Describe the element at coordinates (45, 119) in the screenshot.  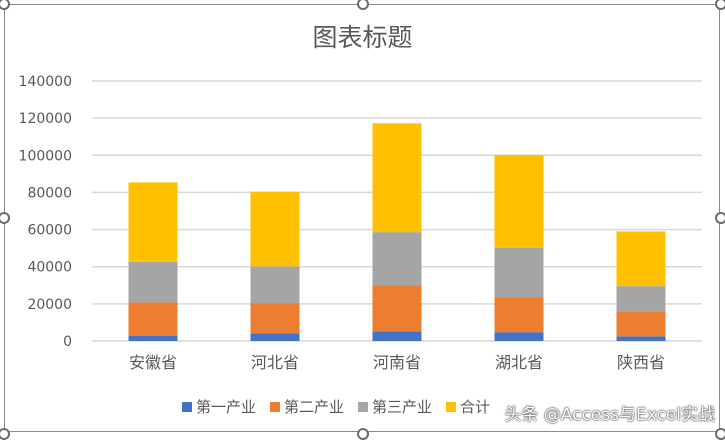
I see `y-tick-label: 120000` at that location.